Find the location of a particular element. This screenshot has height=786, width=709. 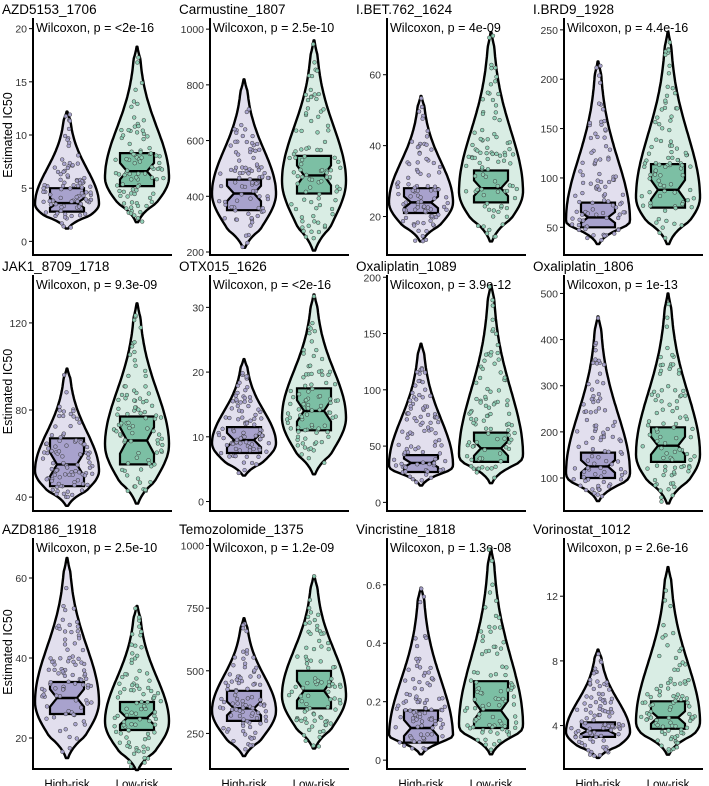

y-tick-label: 150 is located at coordinates (372, 335).